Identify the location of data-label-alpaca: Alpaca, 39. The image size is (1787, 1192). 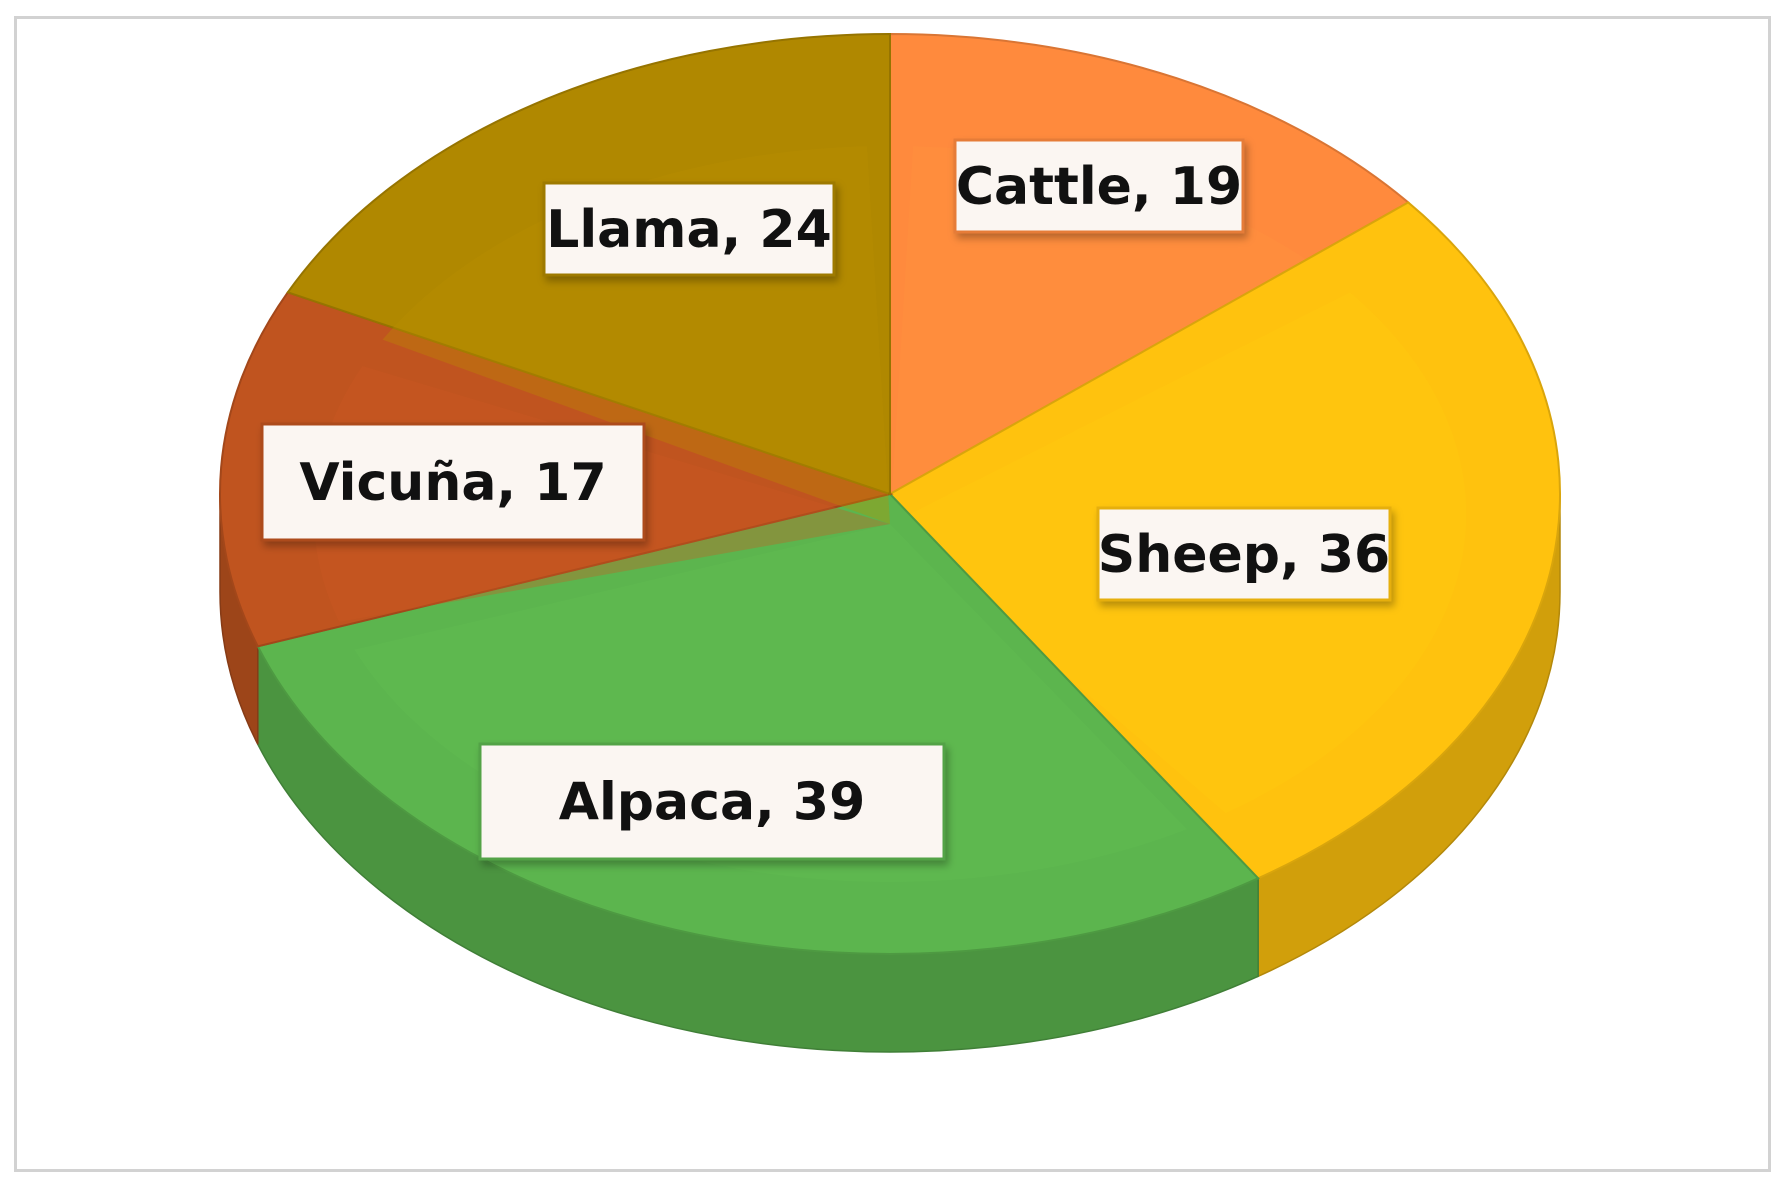
(712, 801).